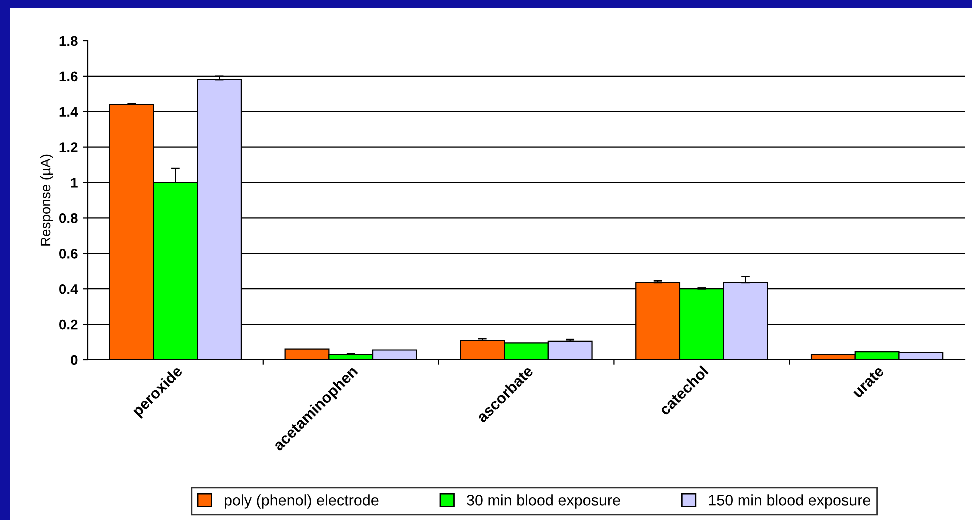 This screenshot has height=520, width=972. I want to click on y-tick-label: 0.2, so click(69, 325).